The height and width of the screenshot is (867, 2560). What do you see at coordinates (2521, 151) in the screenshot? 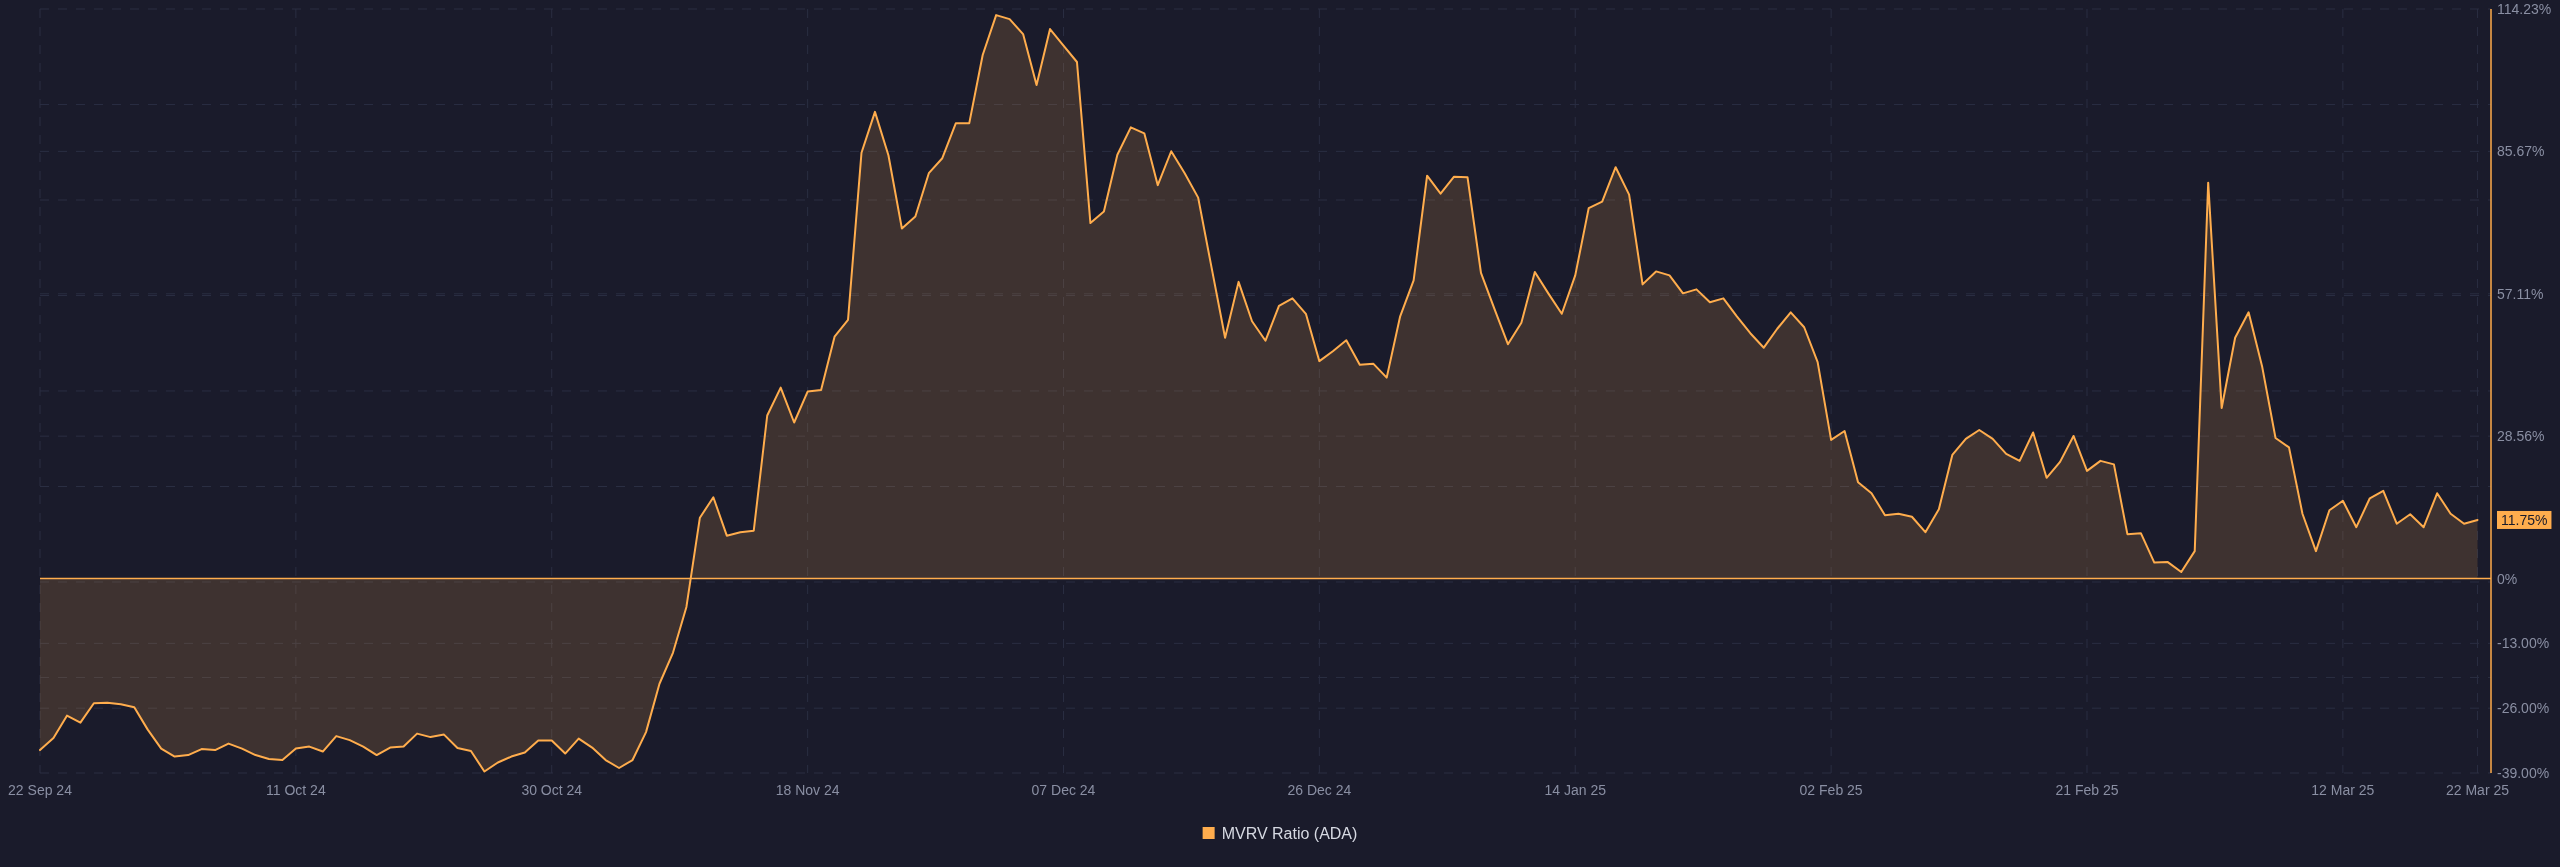
I see `y-tick-label: 85.67%` at bounding box center [2521, 151].